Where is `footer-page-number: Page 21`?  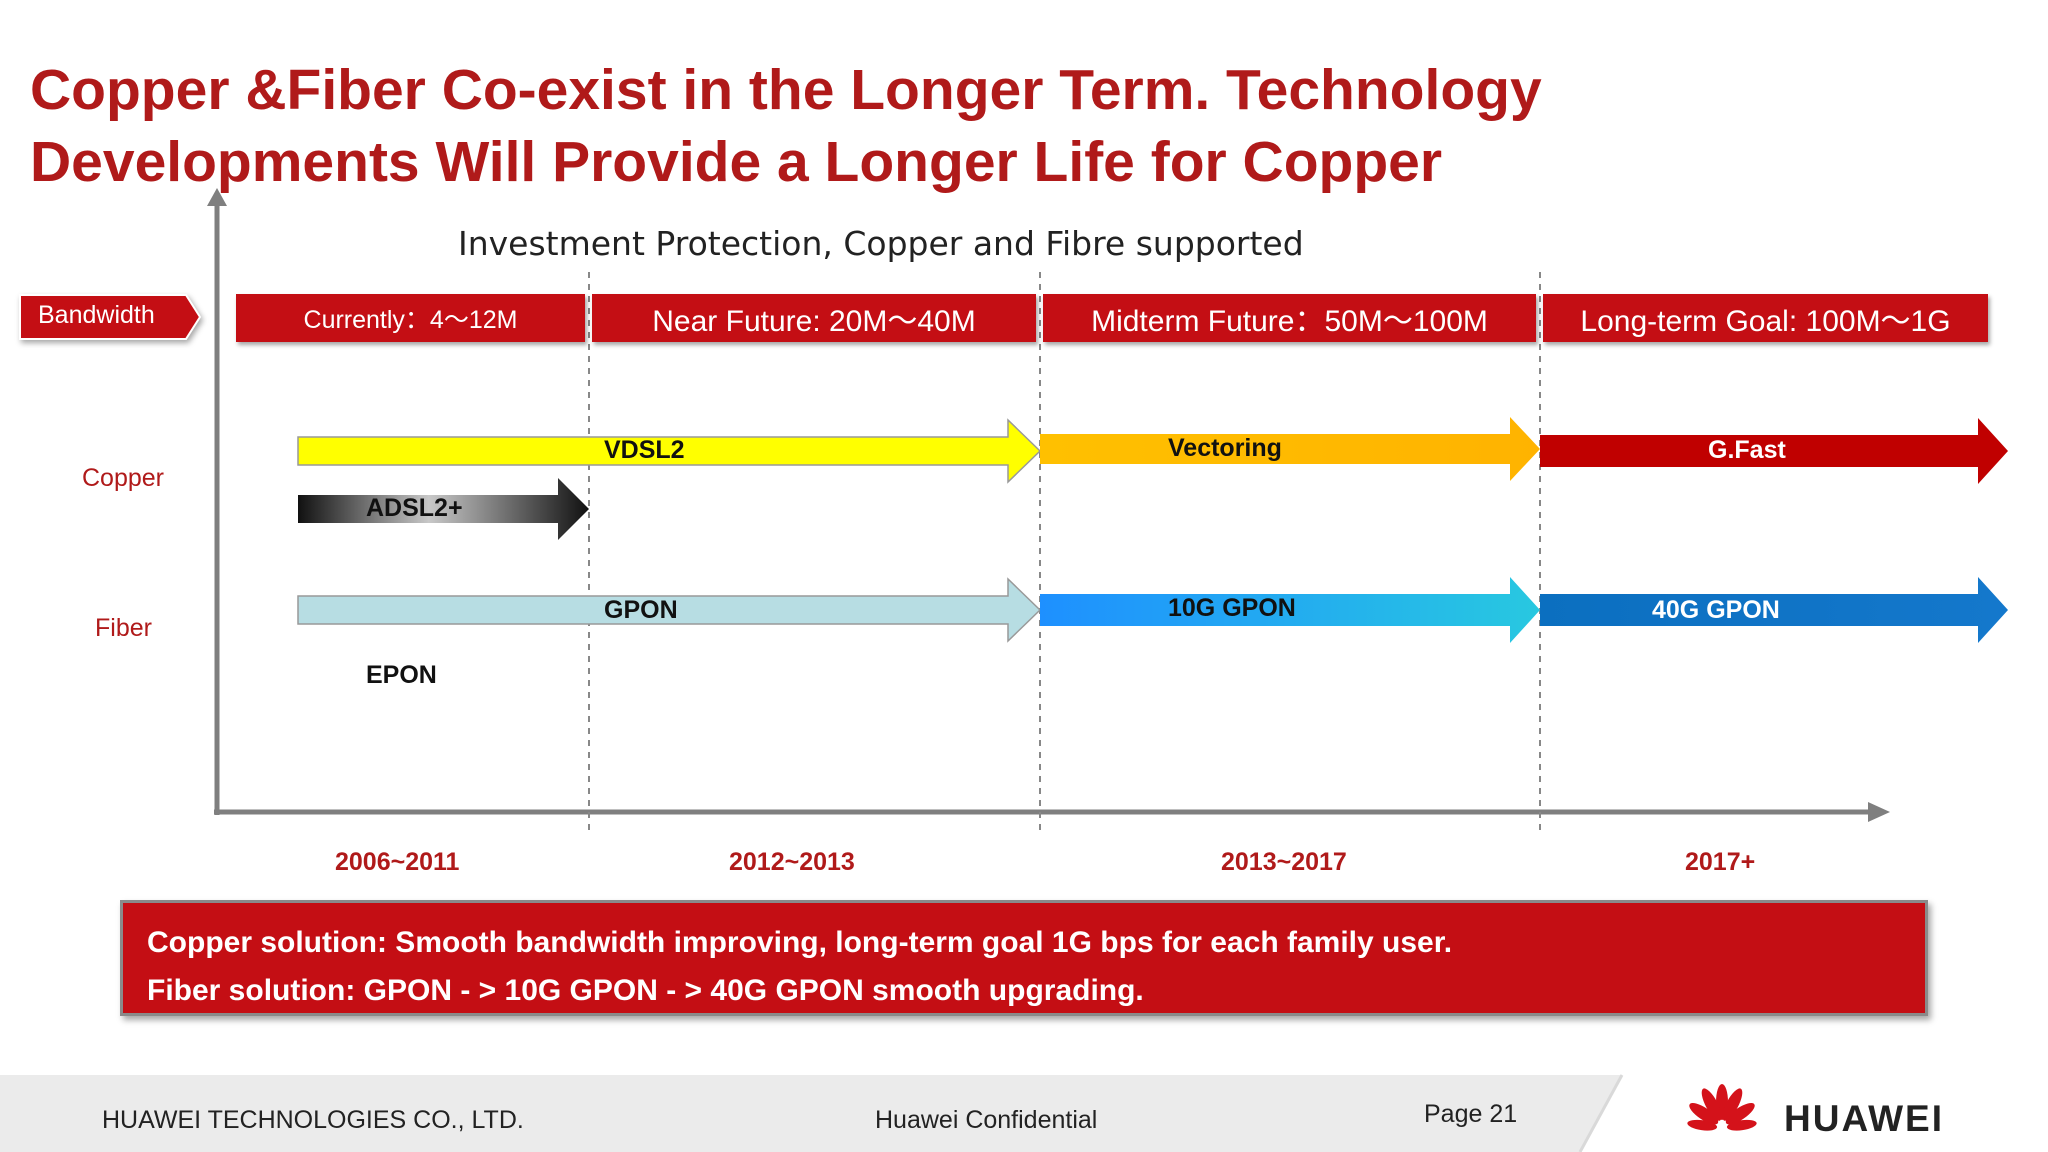
footer-page-number: Page 21 is located at coordinates (1471, 1114).